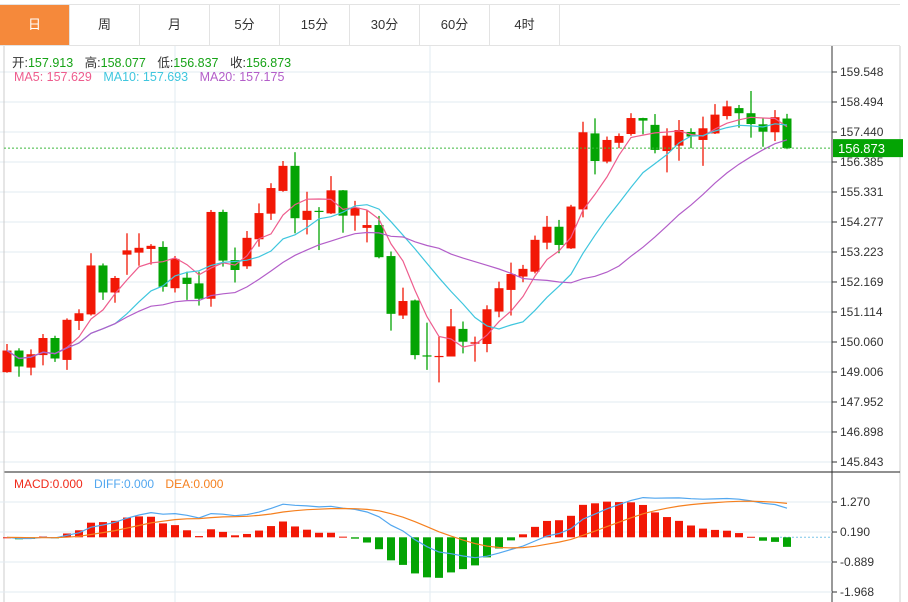 The image size is (908, 602). Describe the element at coordinates (245, 25) in the screenshot. I see `tab-3: 5分` at that location.